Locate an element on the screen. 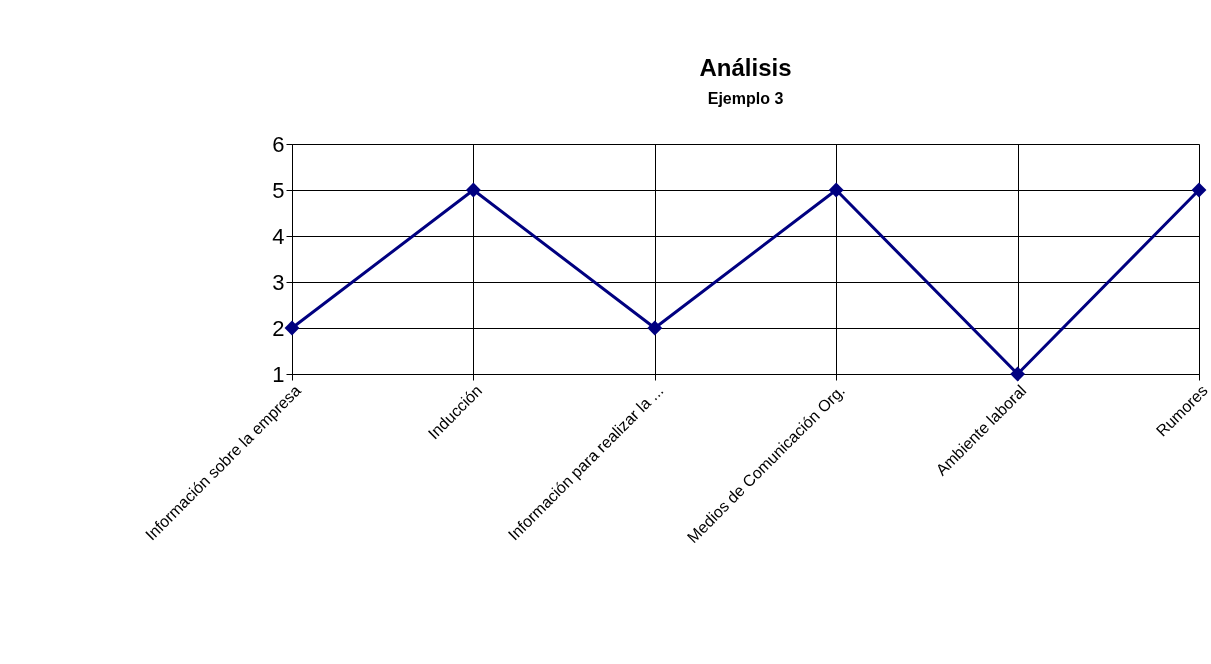 The width and height of the screenshot is (1211, 664). y-tick-label: 4 is located at coordinates (278, 236).